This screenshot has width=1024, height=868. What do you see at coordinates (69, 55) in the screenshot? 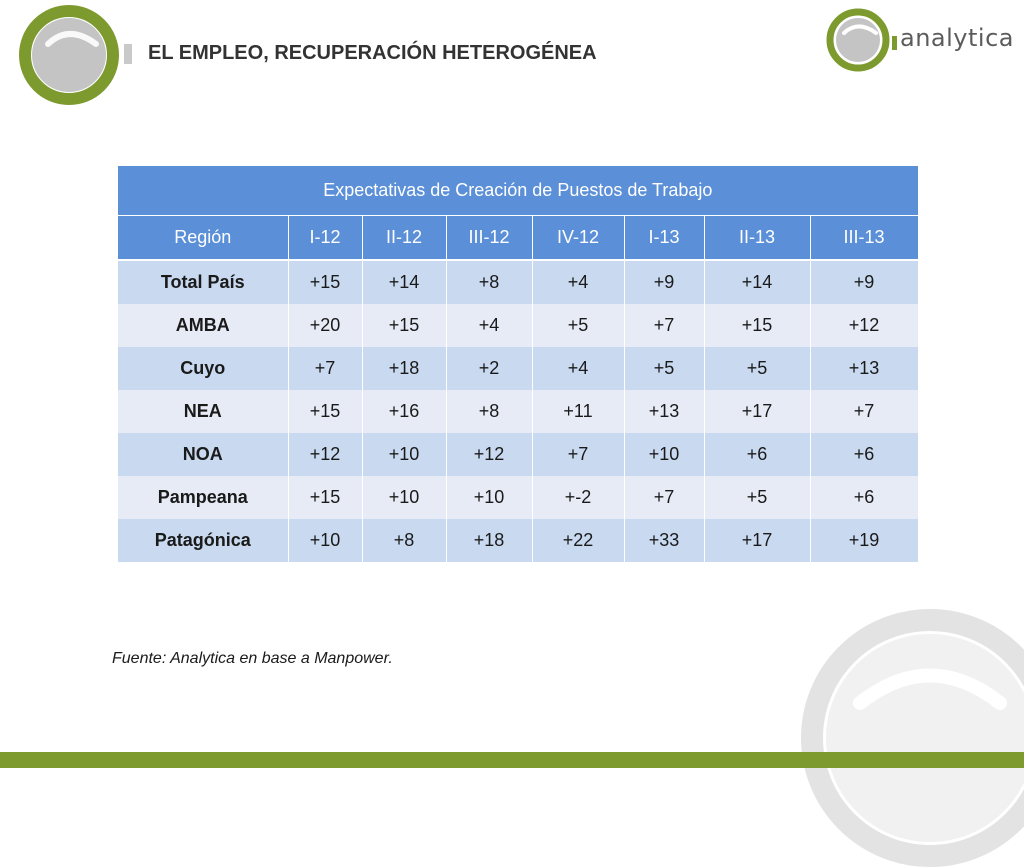
I see `ring-logo-icon` at bounding box center [69, 55].